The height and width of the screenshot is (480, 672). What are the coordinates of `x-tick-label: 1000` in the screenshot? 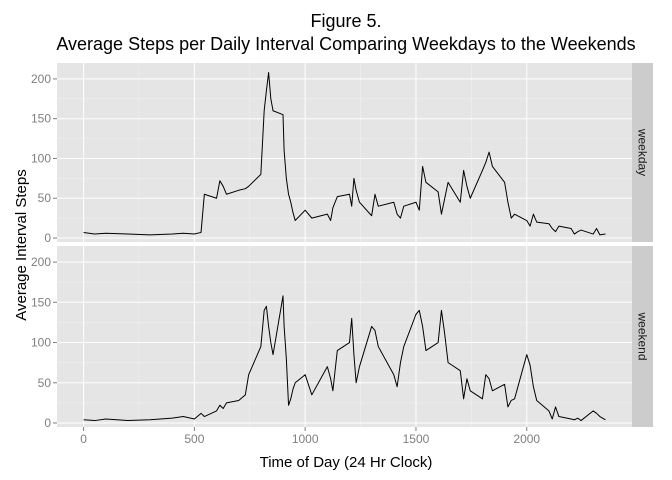 It's located at (305, 439).